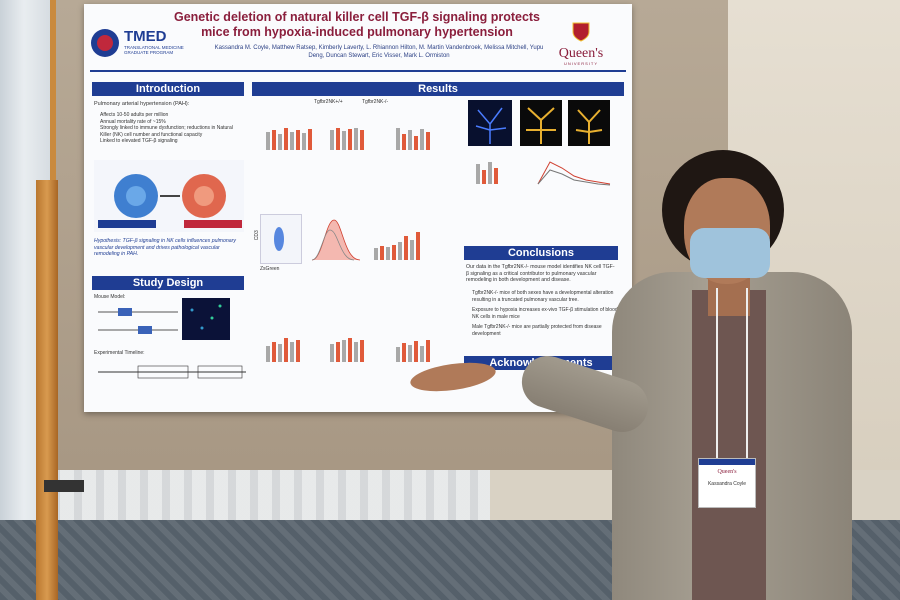  I want to click on flow-plot-drawing, so click(279, 239).